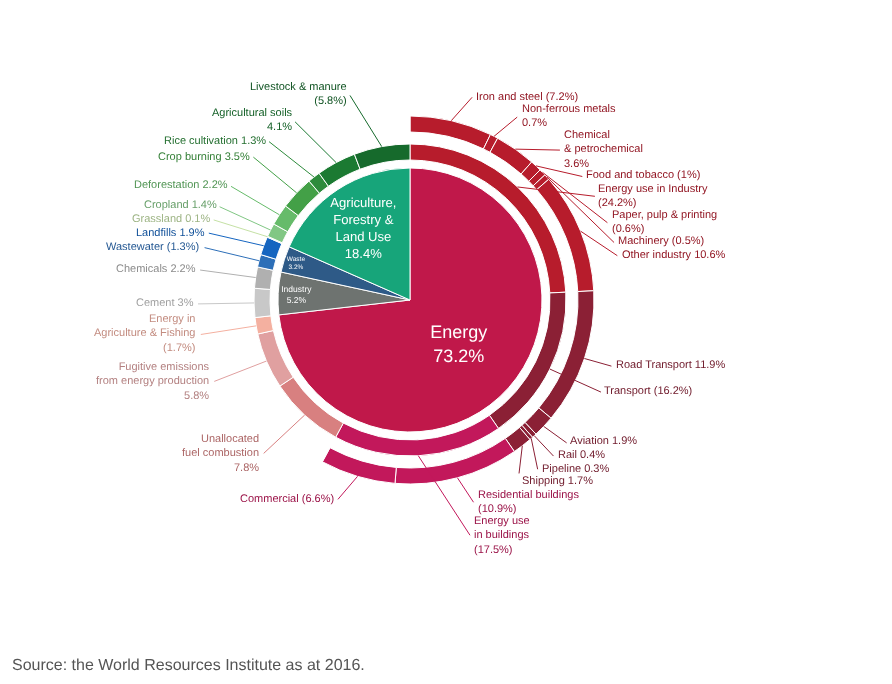  Describe the element at coordinates (459, 355) in the screenshot. I see `data-label: 73.2%` at that location.